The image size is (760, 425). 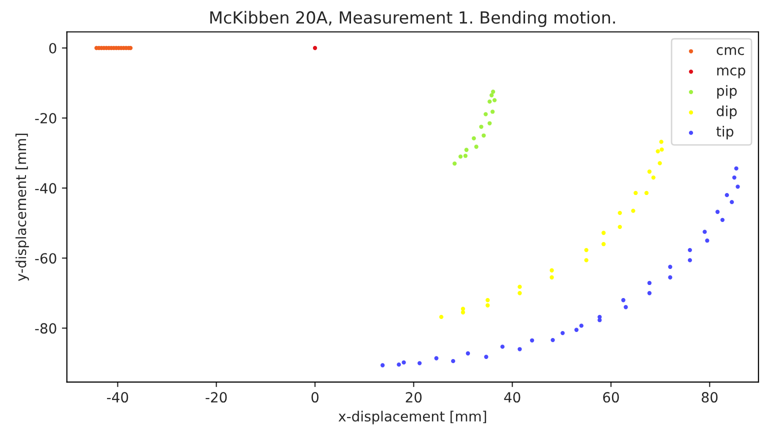 What do you see at coordinates (710, 397) in the screenshot?
I see `x-tick-label: 80` at bounding box center [710, 397].